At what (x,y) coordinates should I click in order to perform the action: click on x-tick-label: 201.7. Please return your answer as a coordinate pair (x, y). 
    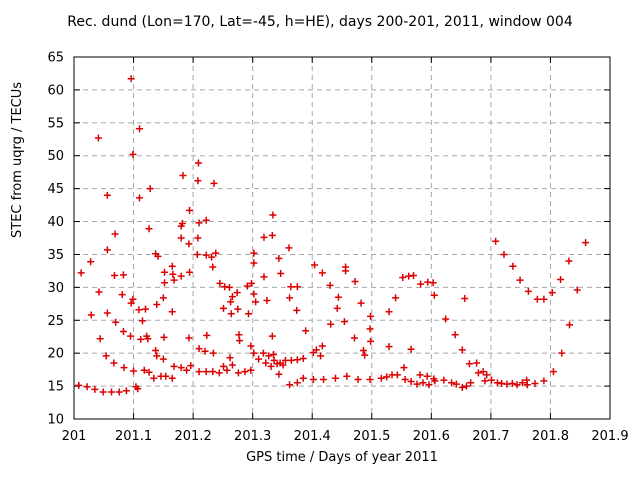
    Looking at the image, I should click on (490, 436).